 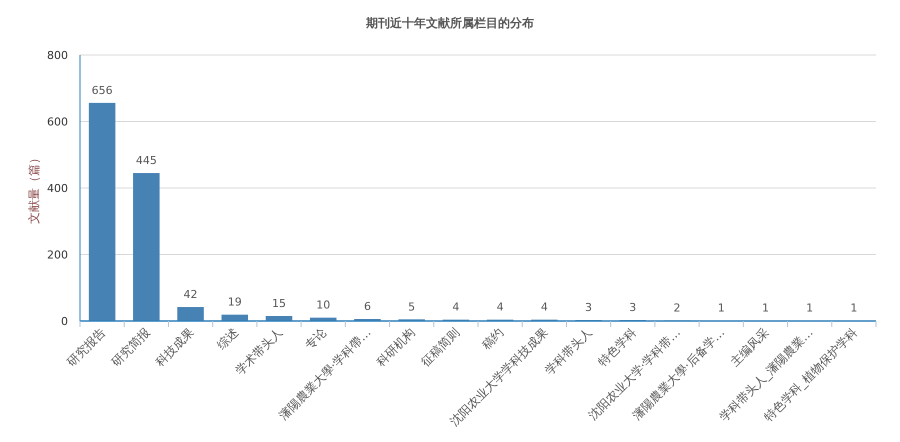 I want to click on x-tick-label: 稿约, so click(x=492, y=338).